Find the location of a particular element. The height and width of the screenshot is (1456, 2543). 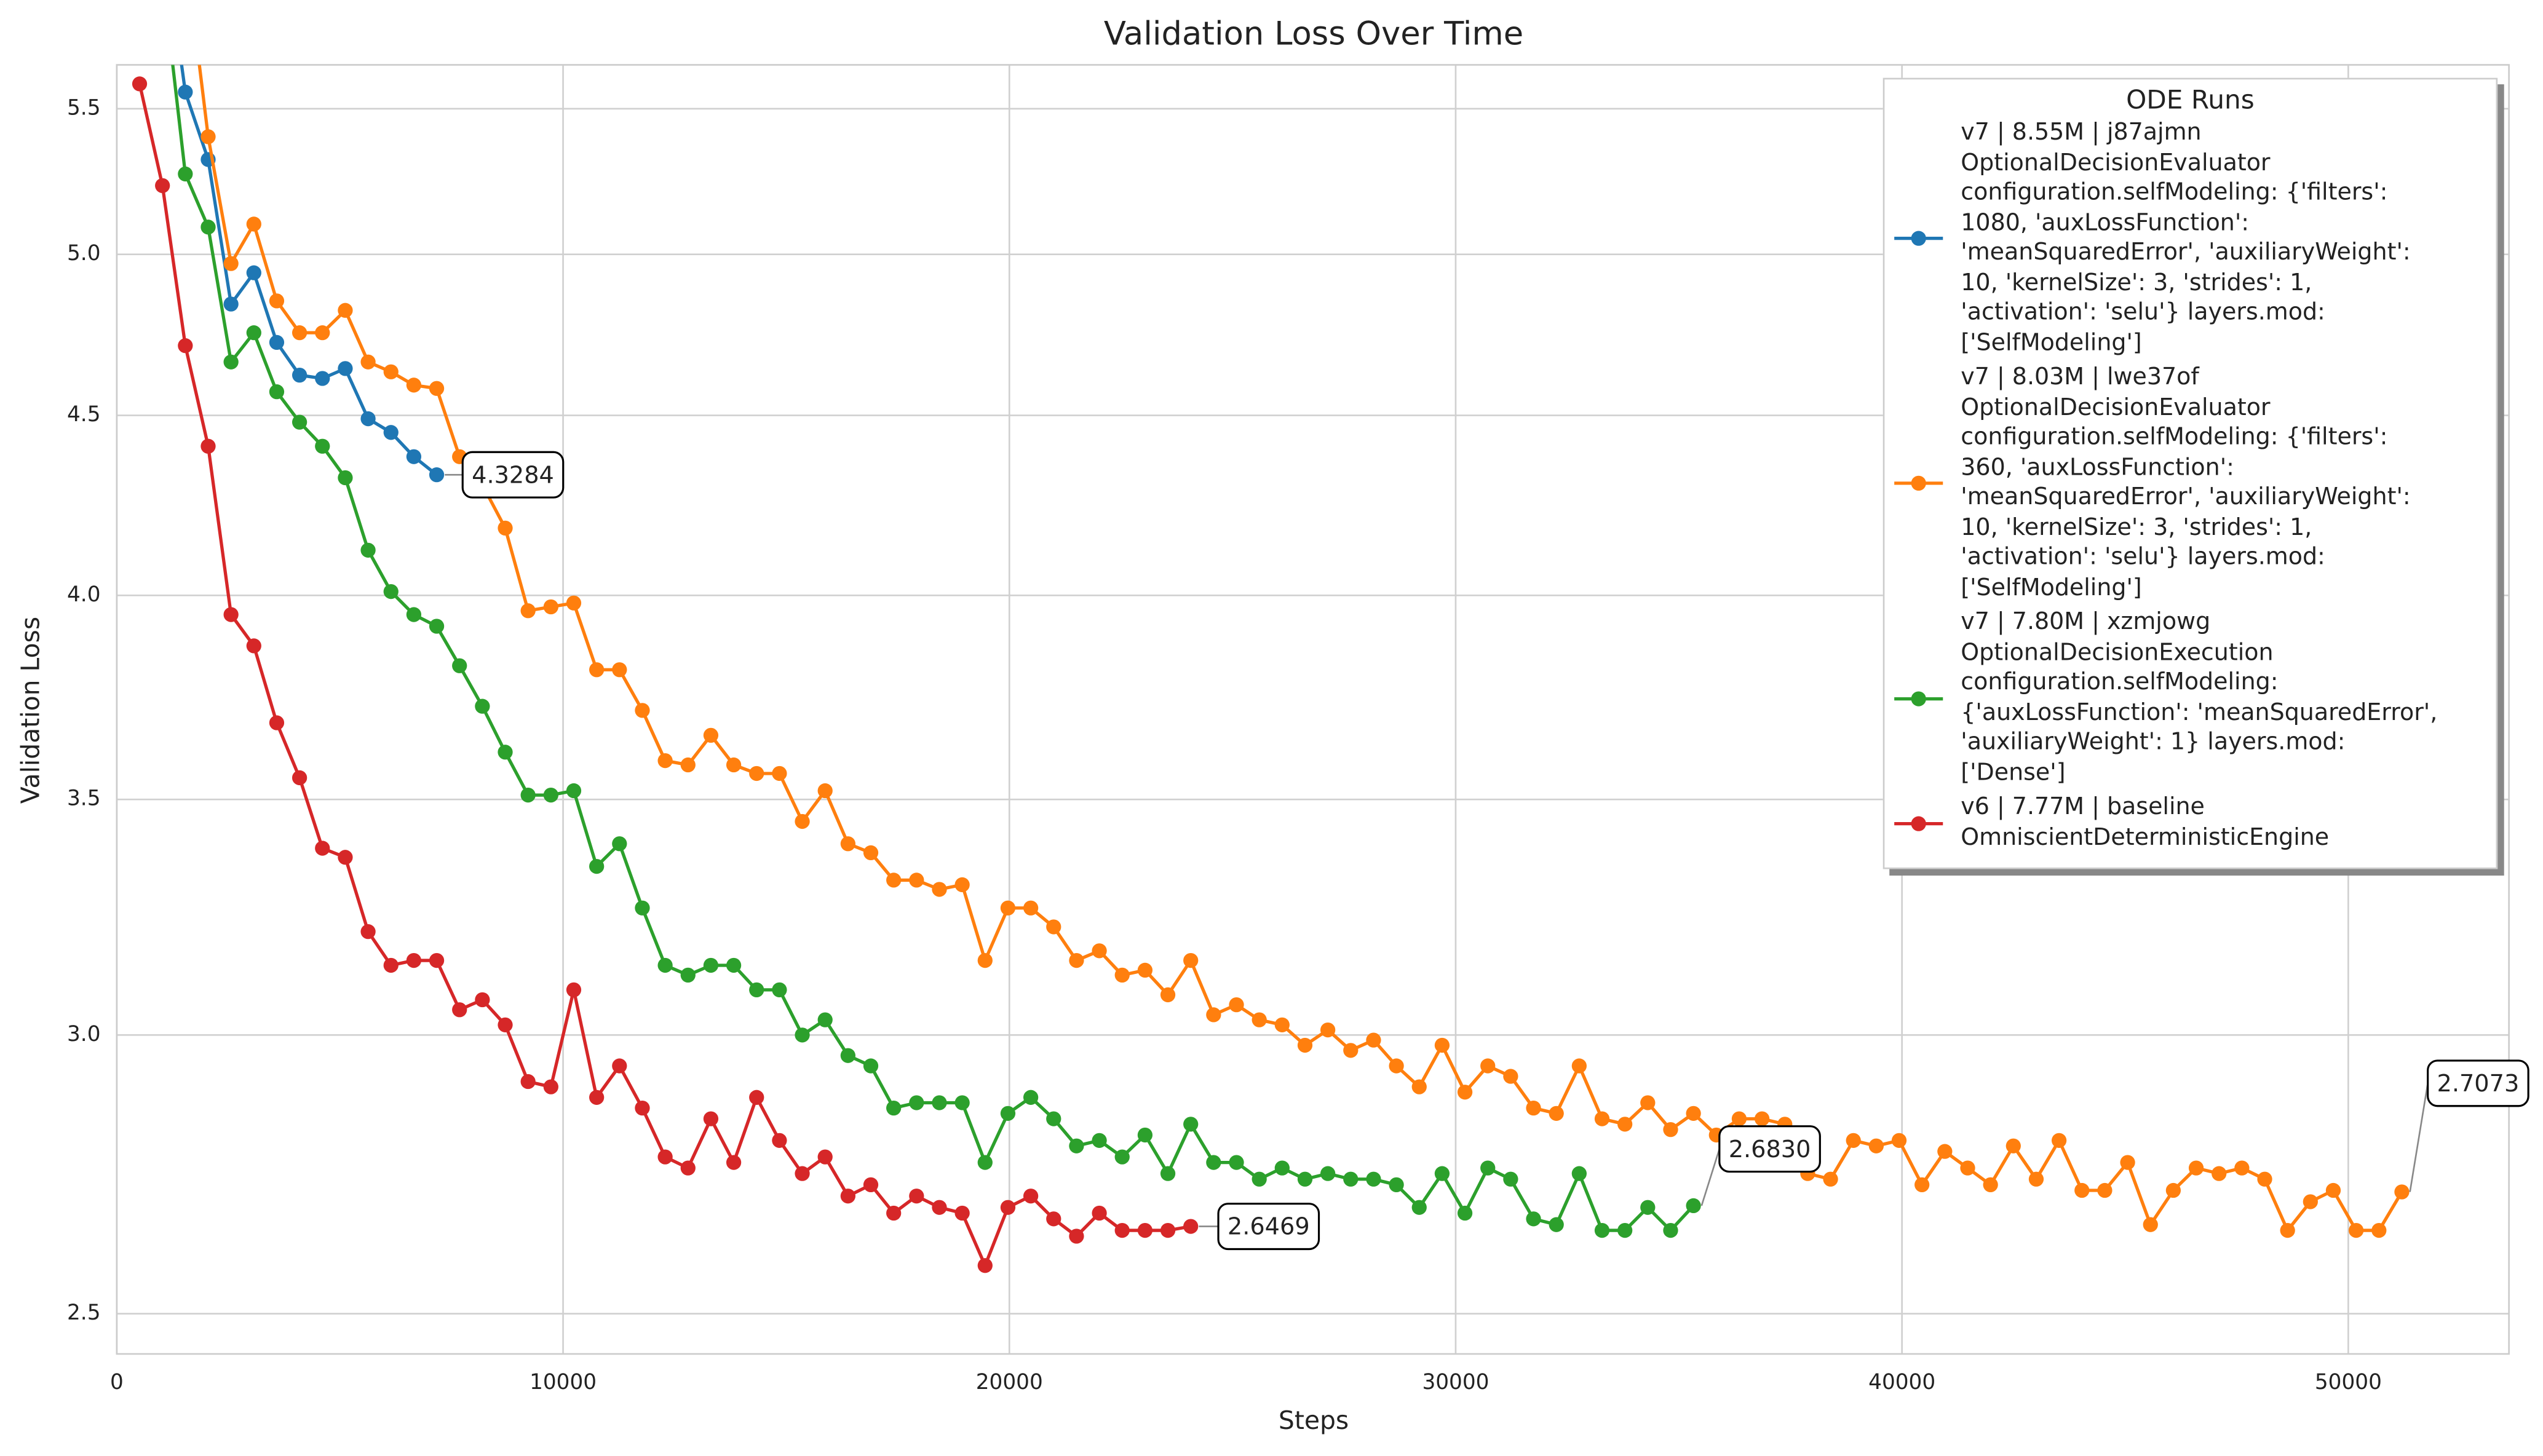

y-tick-label: 5.5 is located at coordinates (83, 108).